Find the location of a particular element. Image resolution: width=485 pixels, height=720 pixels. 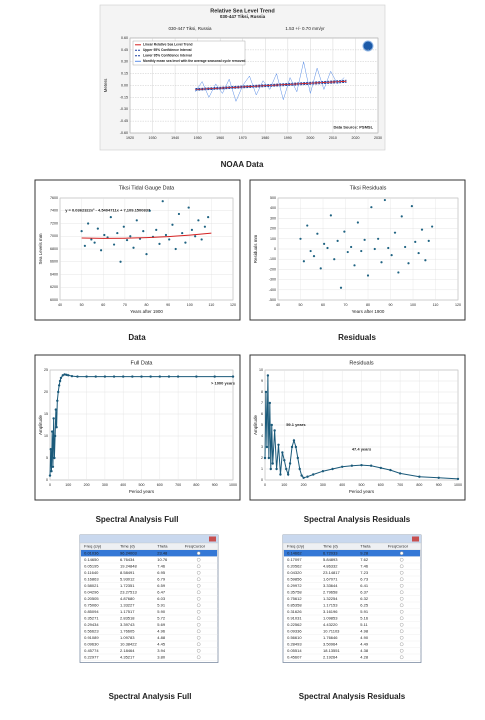

table-cell: 5.84893 is located at coordinates (330, 559).